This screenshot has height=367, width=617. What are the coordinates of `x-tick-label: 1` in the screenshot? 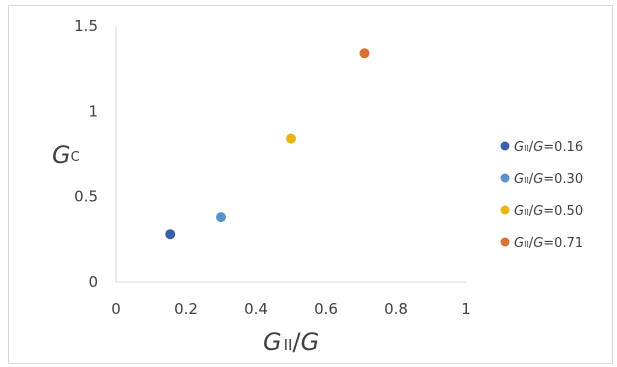 It's located at (466, 309).